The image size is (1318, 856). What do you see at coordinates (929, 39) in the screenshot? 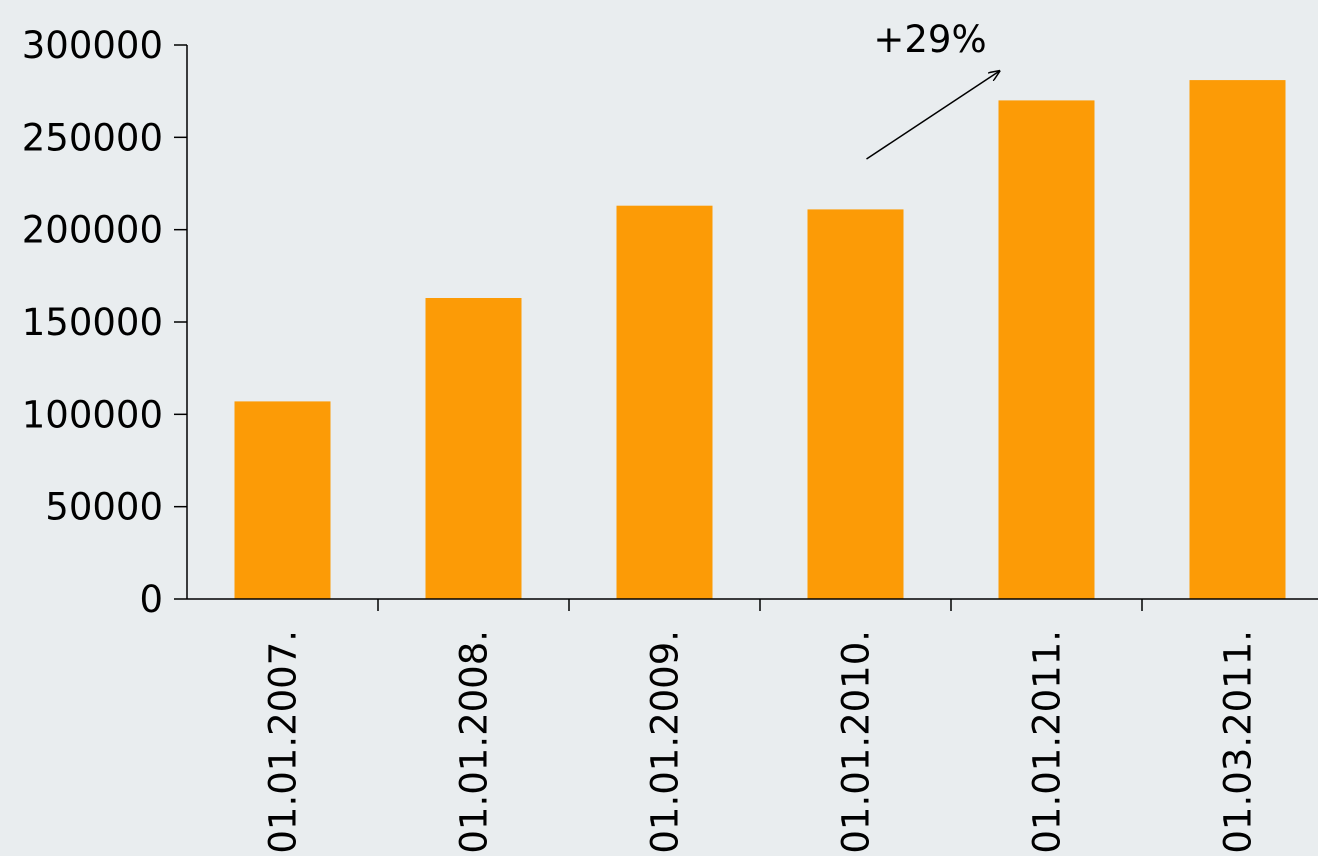
I see `growth-annotation-label: +29%` at bounding box center [929, 39].